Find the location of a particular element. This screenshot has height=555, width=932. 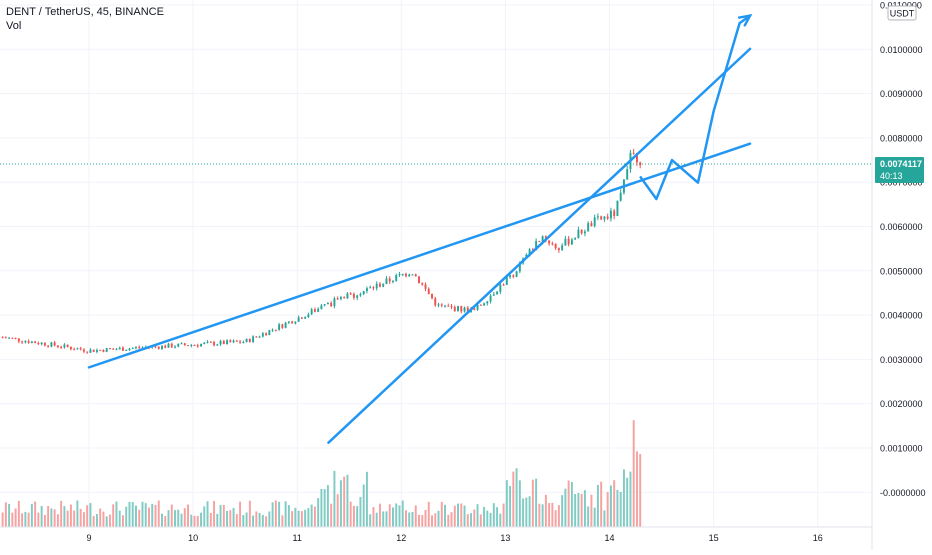

price-tick-label: -0.0000000 is located at coordinates (903, 493).